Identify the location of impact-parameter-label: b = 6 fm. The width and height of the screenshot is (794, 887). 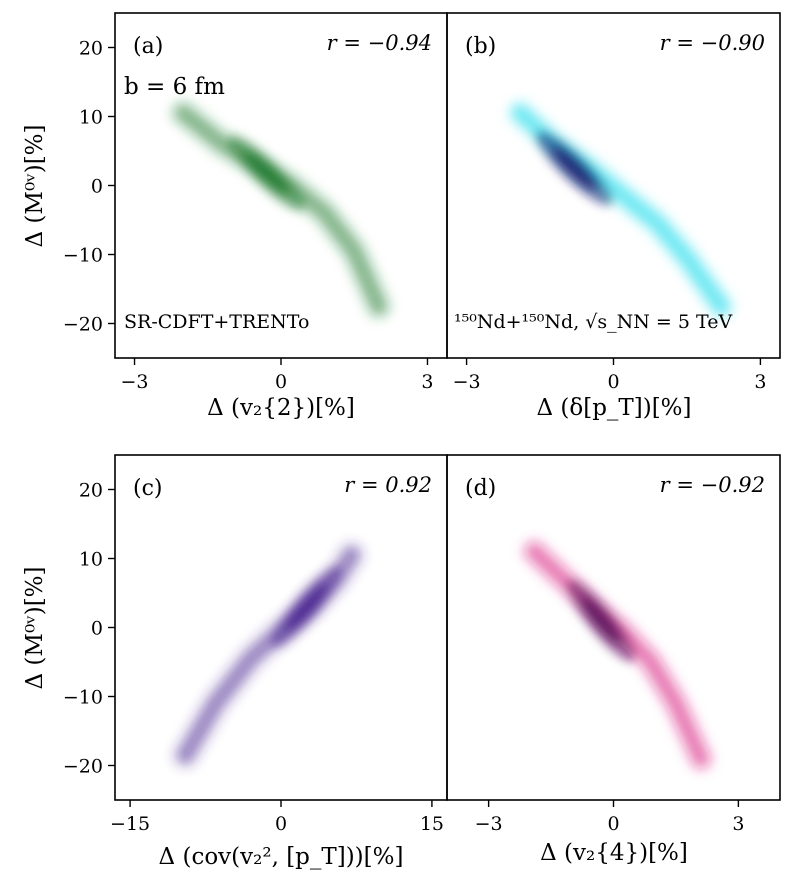
(174, 87).